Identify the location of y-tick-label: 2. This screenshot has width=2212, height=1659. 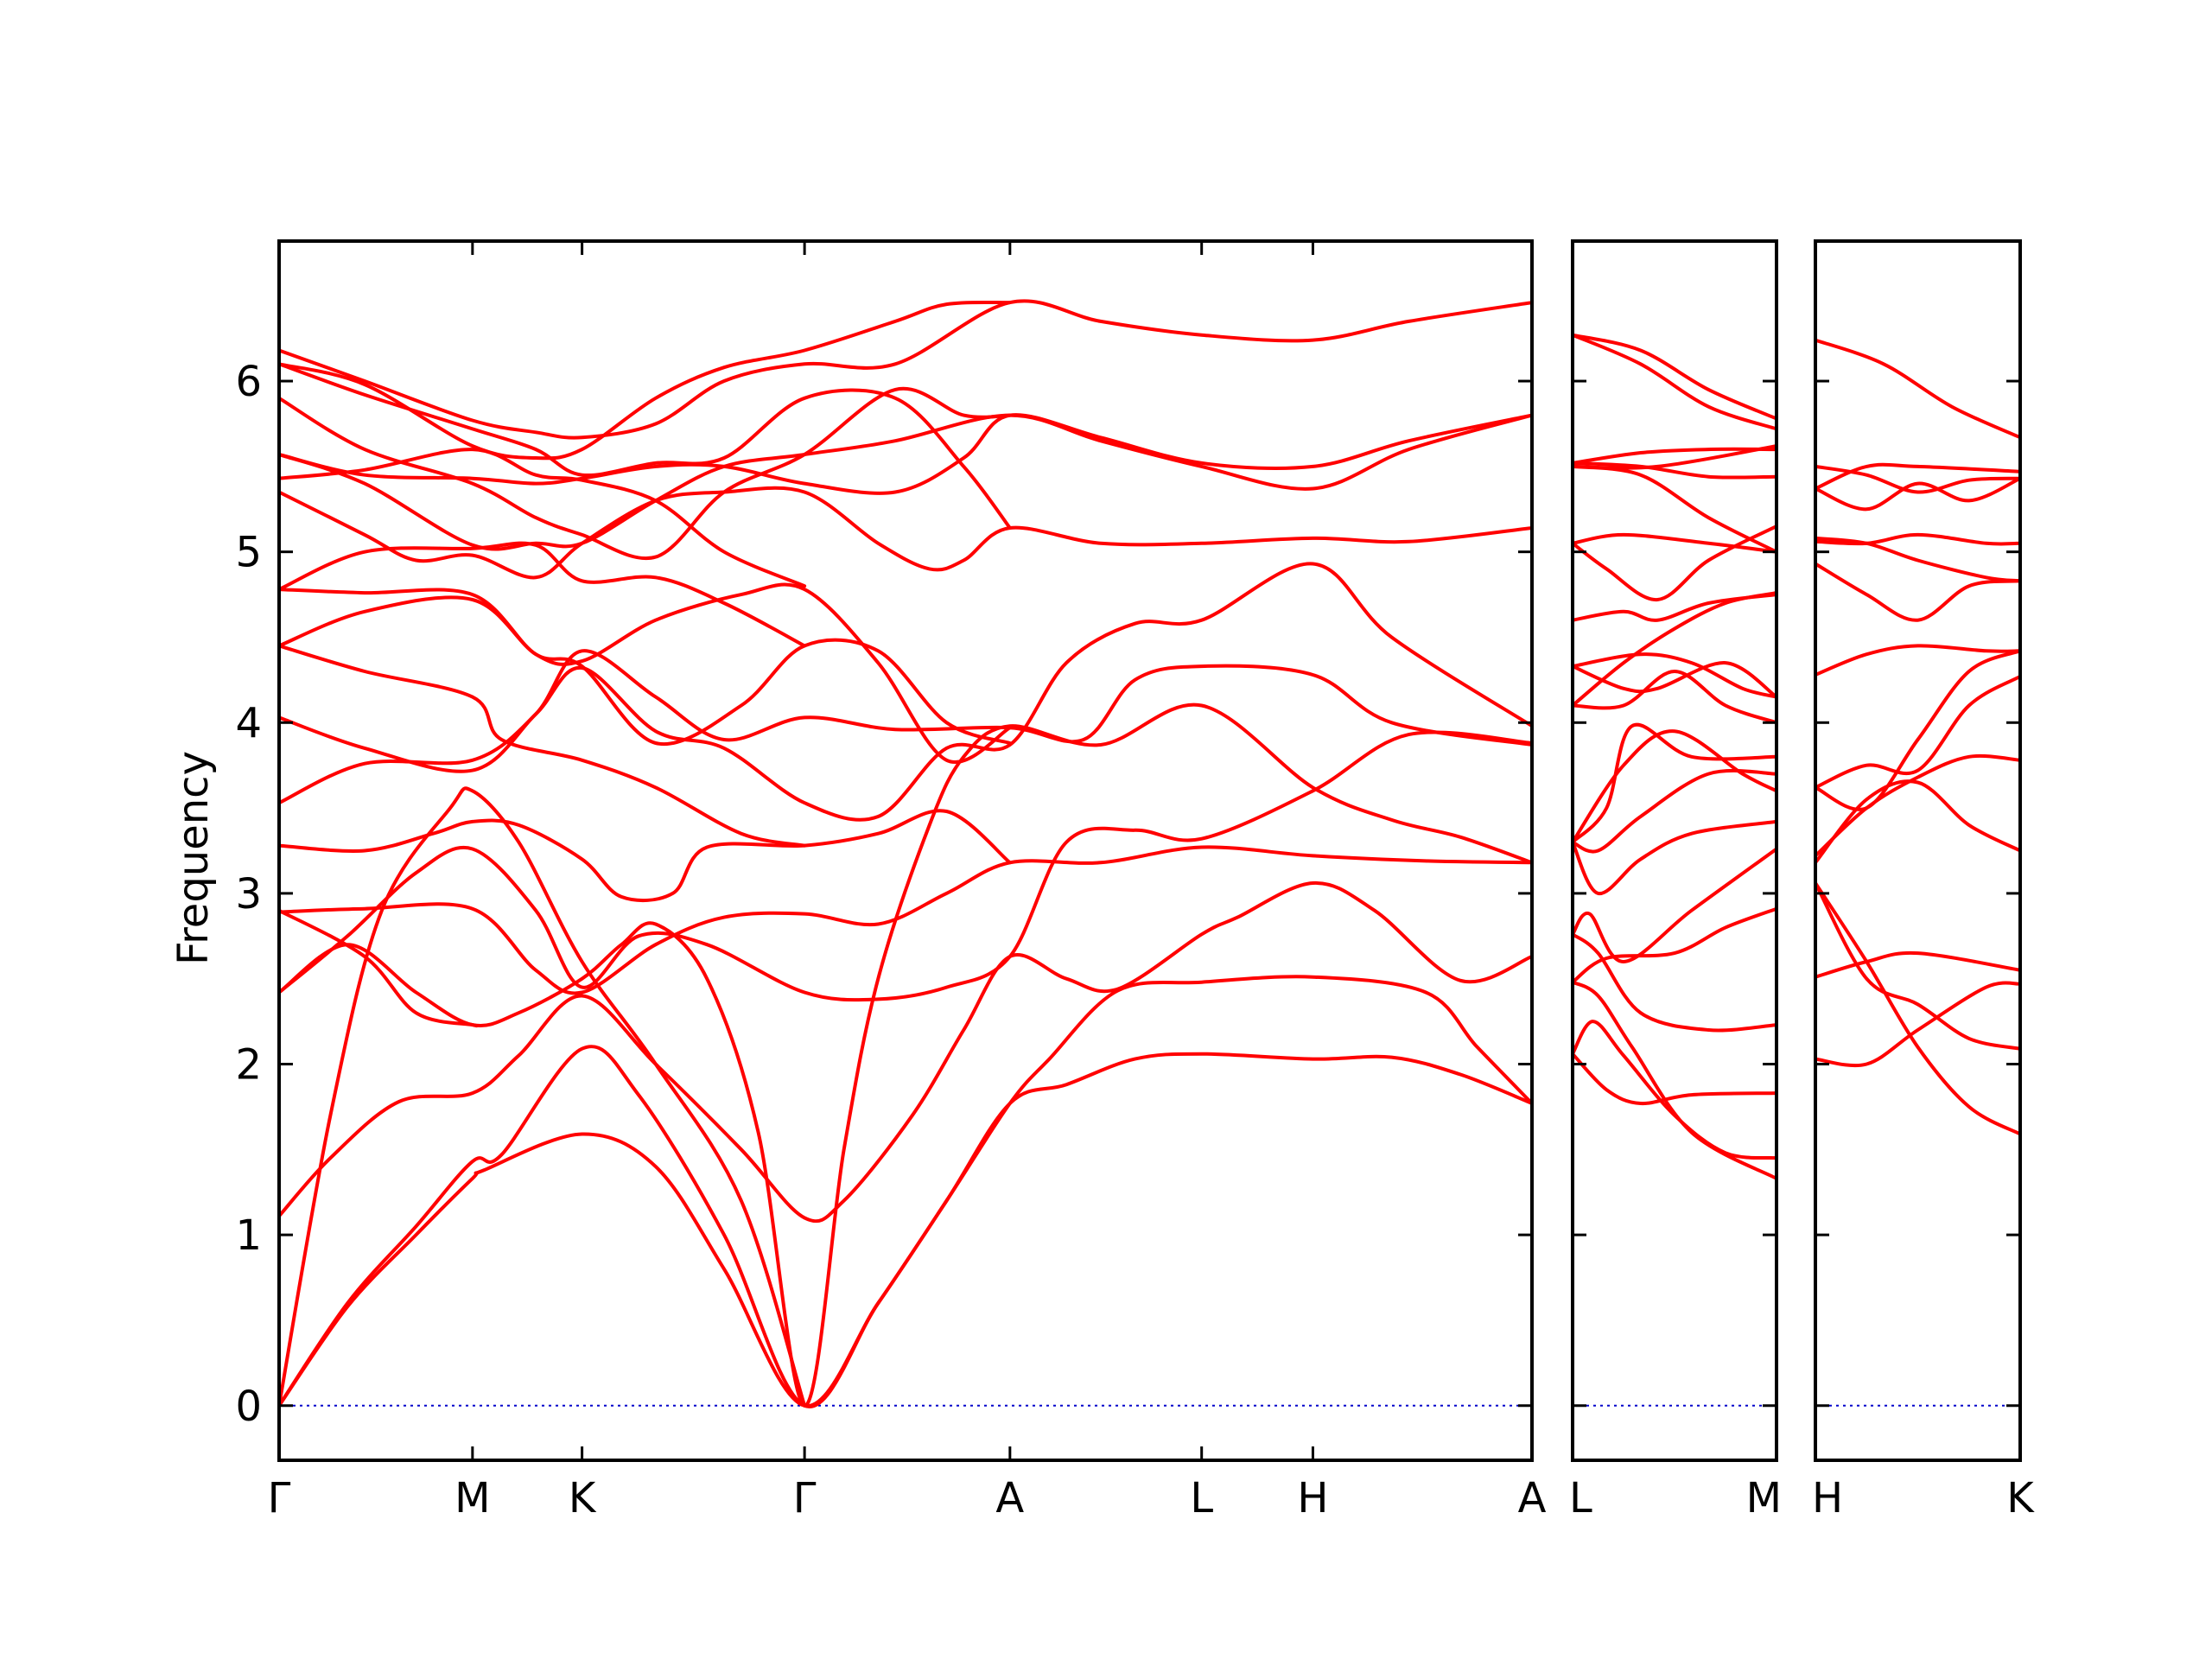
(248, 1065).